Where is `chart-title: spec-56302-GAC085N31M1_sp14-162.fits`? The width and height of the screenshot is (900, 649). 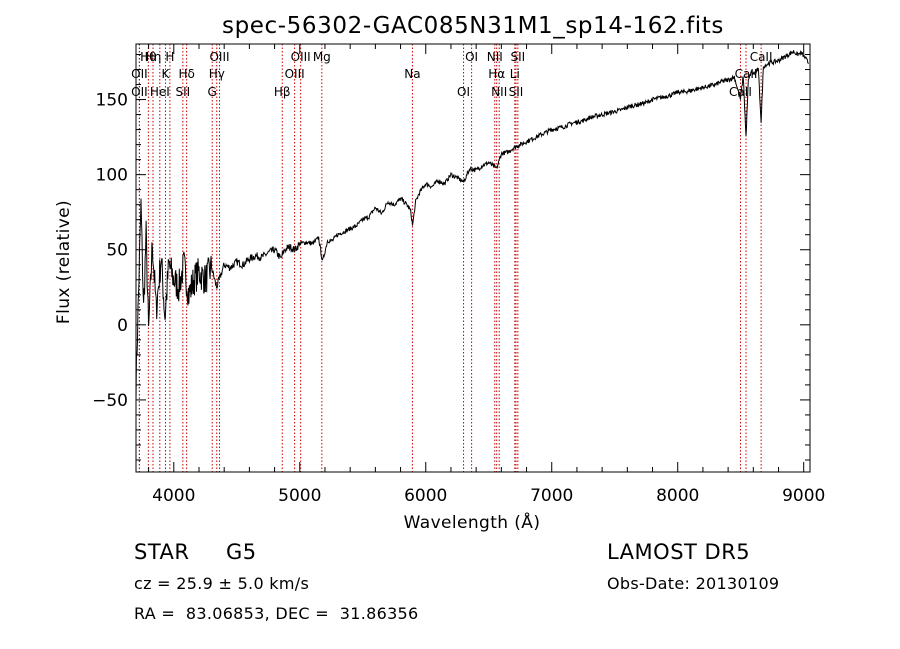
chart-title: spec-56302-GAC085N31M1_sp14-162.fits is located at coordinates (473, 26).